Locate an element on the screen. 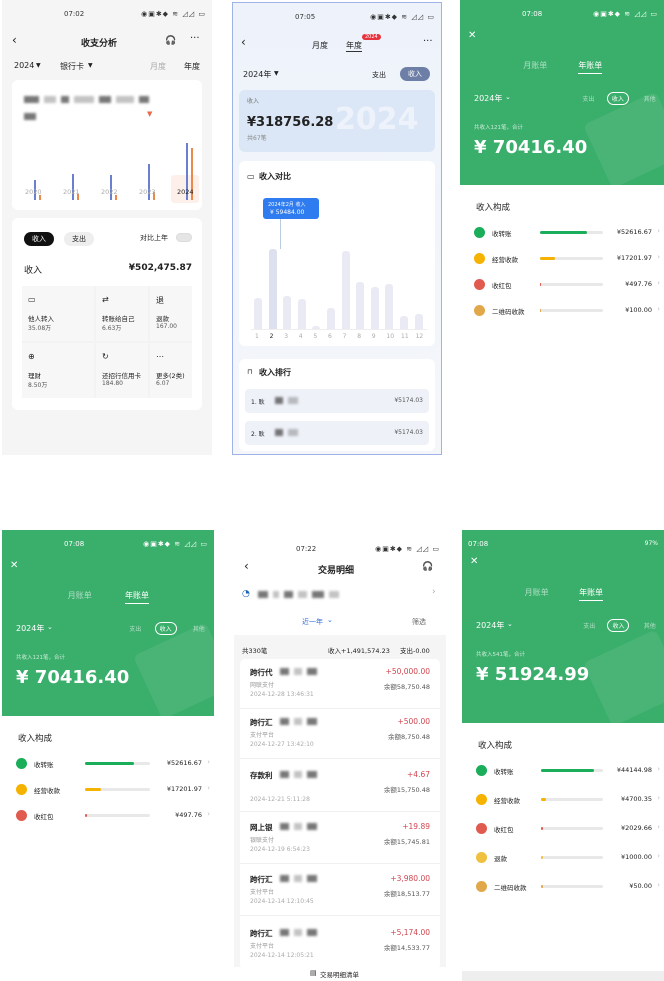  income-category-row: 退款 ¥1000.00 › is located at coordinates (563, 860).